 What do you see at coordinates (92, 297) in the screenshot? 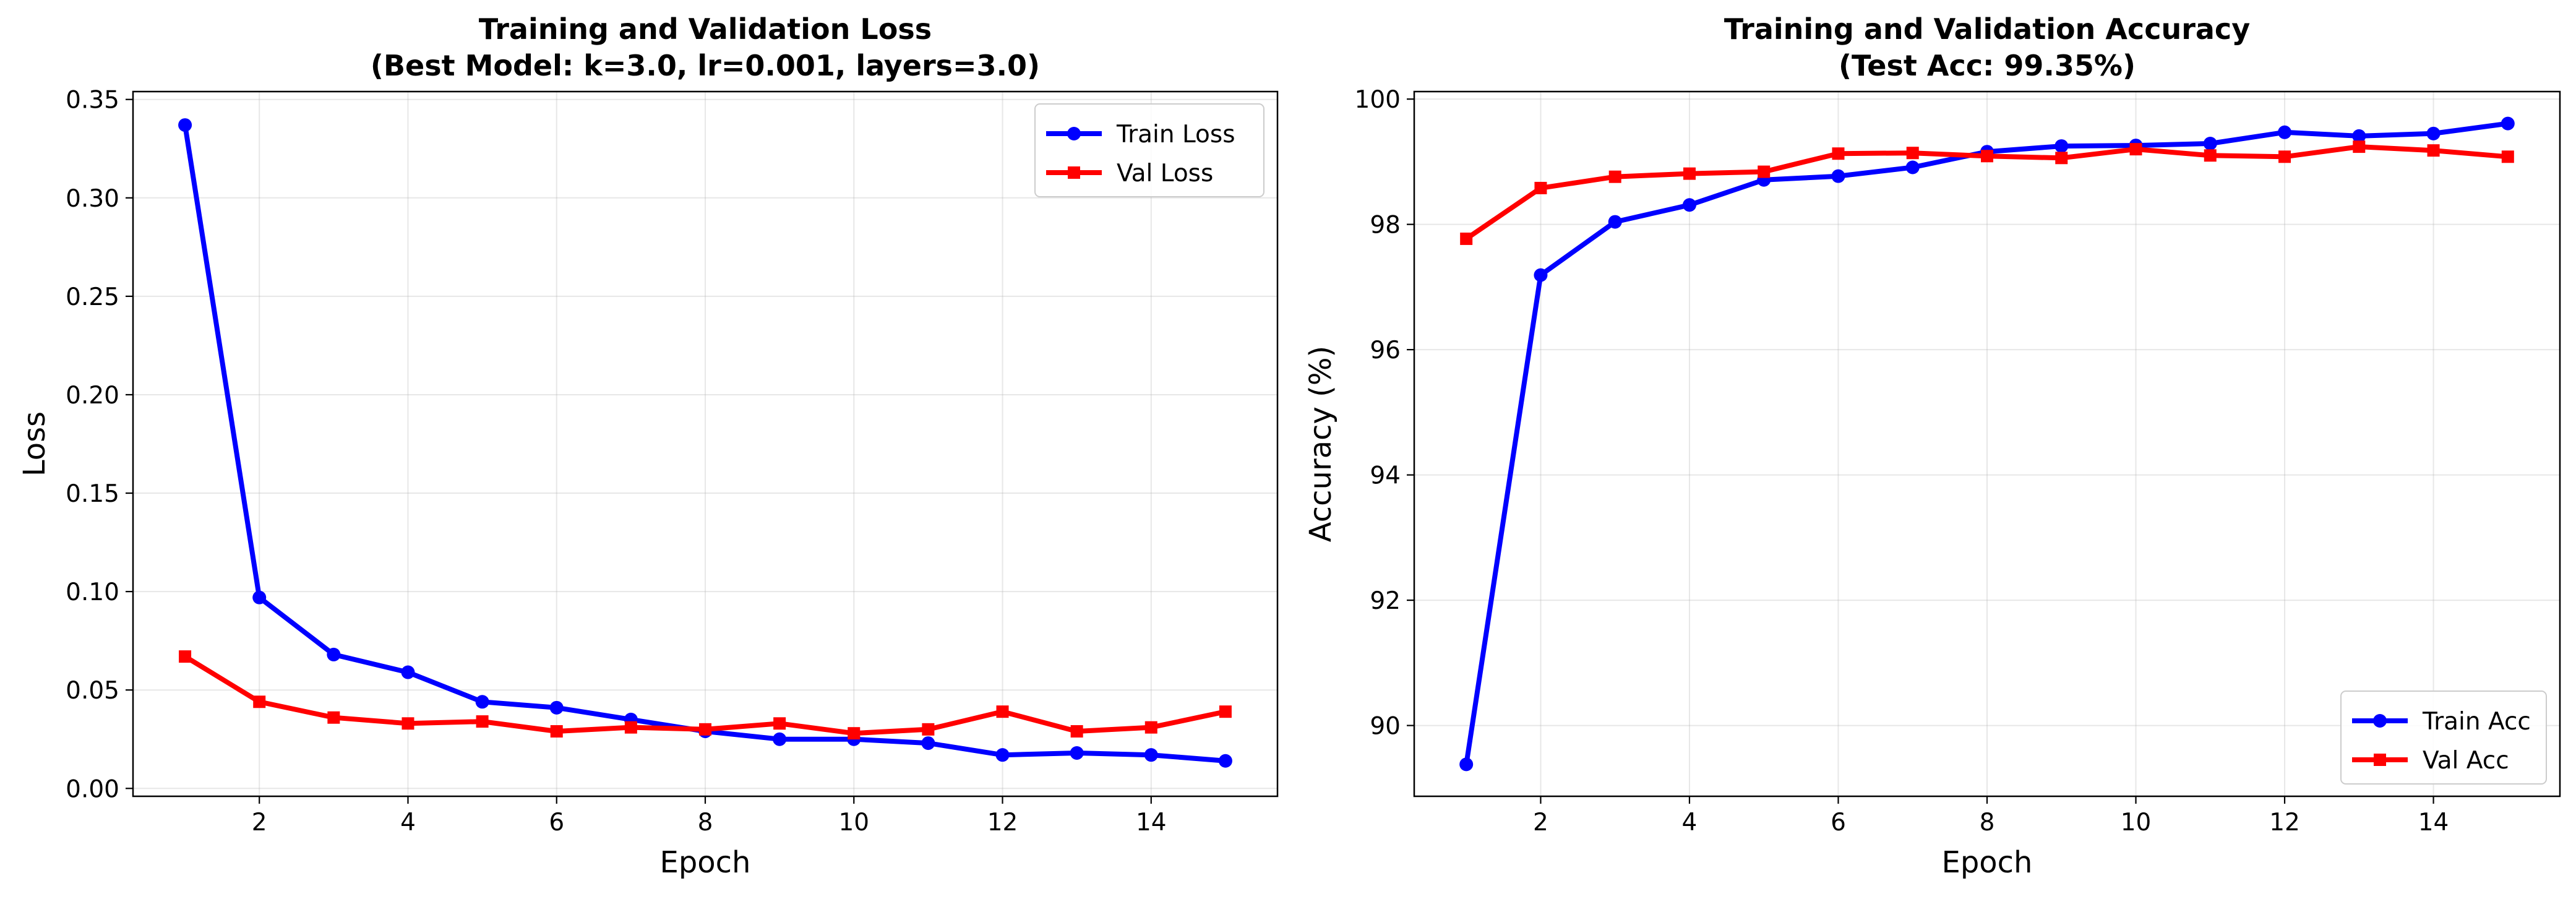
I see `y-tick-label: 0.25` at bounding box center [92, 297].